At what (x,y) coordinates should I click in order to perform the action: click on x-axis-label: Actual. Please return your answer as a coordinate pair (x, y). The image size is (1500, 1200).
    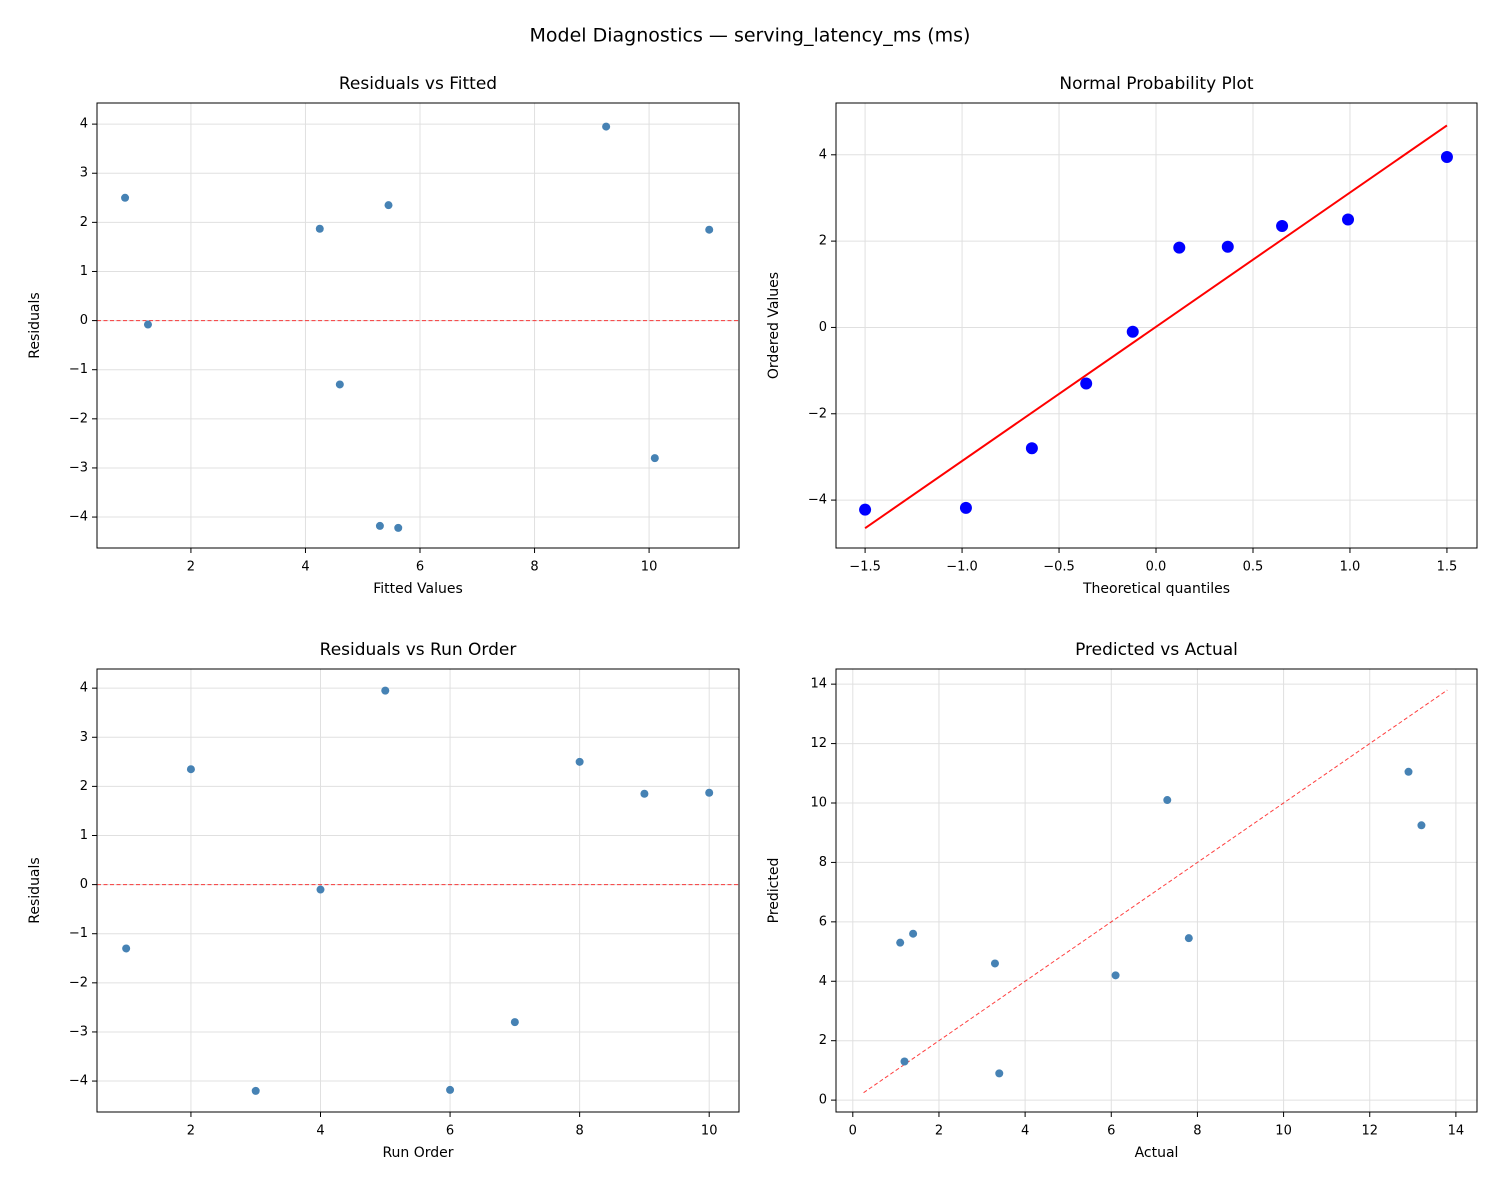
    Looking at the image, I should click on (1157, 1153).